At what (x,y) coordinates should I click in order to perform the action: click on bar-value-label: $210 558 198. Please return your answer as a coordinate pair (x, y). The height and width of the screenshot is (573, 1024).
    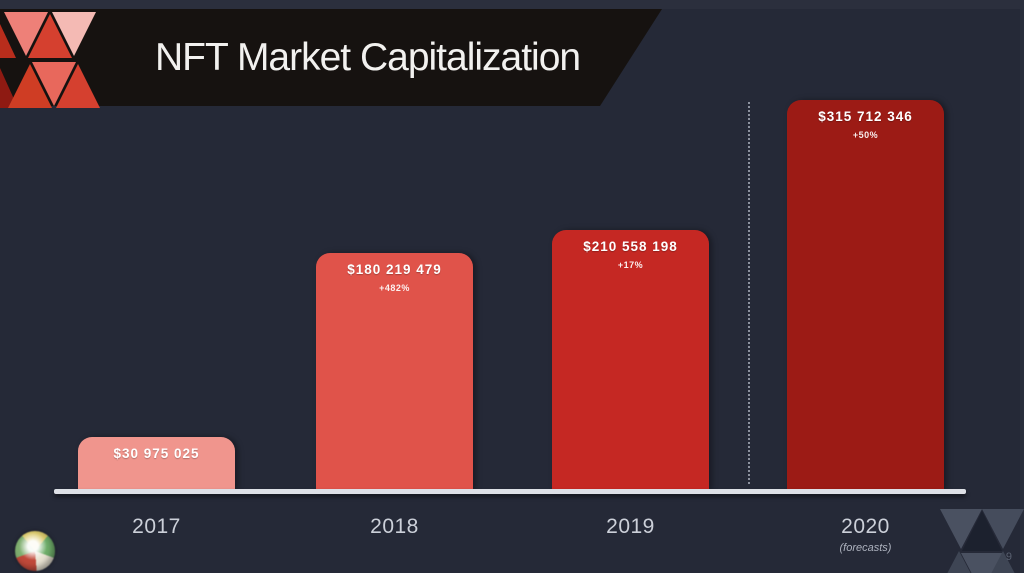
    Looking at the image, I should click on (630, 246).